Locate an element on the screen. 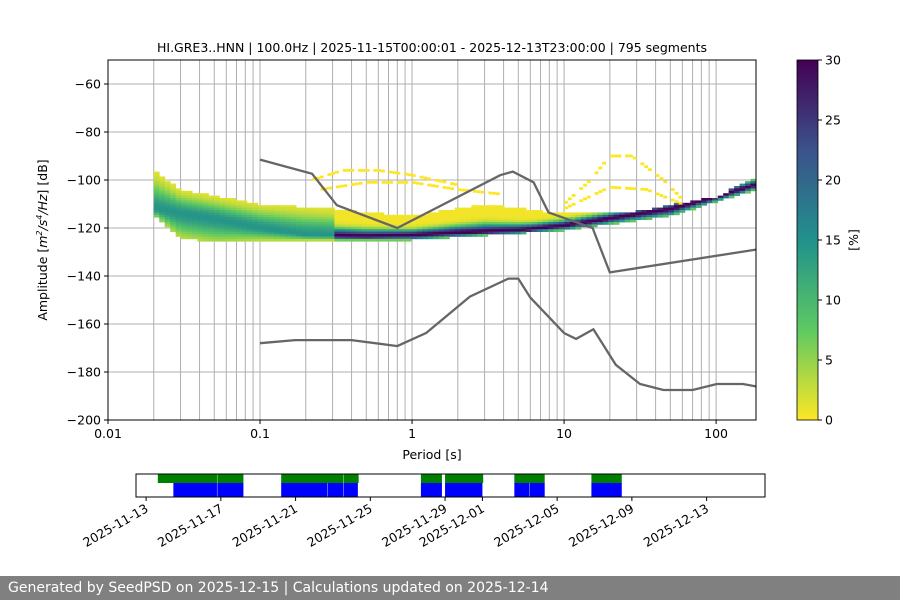 The image size is (900, 600). x-tick-label: 1 is located at coordinates (412, 433).